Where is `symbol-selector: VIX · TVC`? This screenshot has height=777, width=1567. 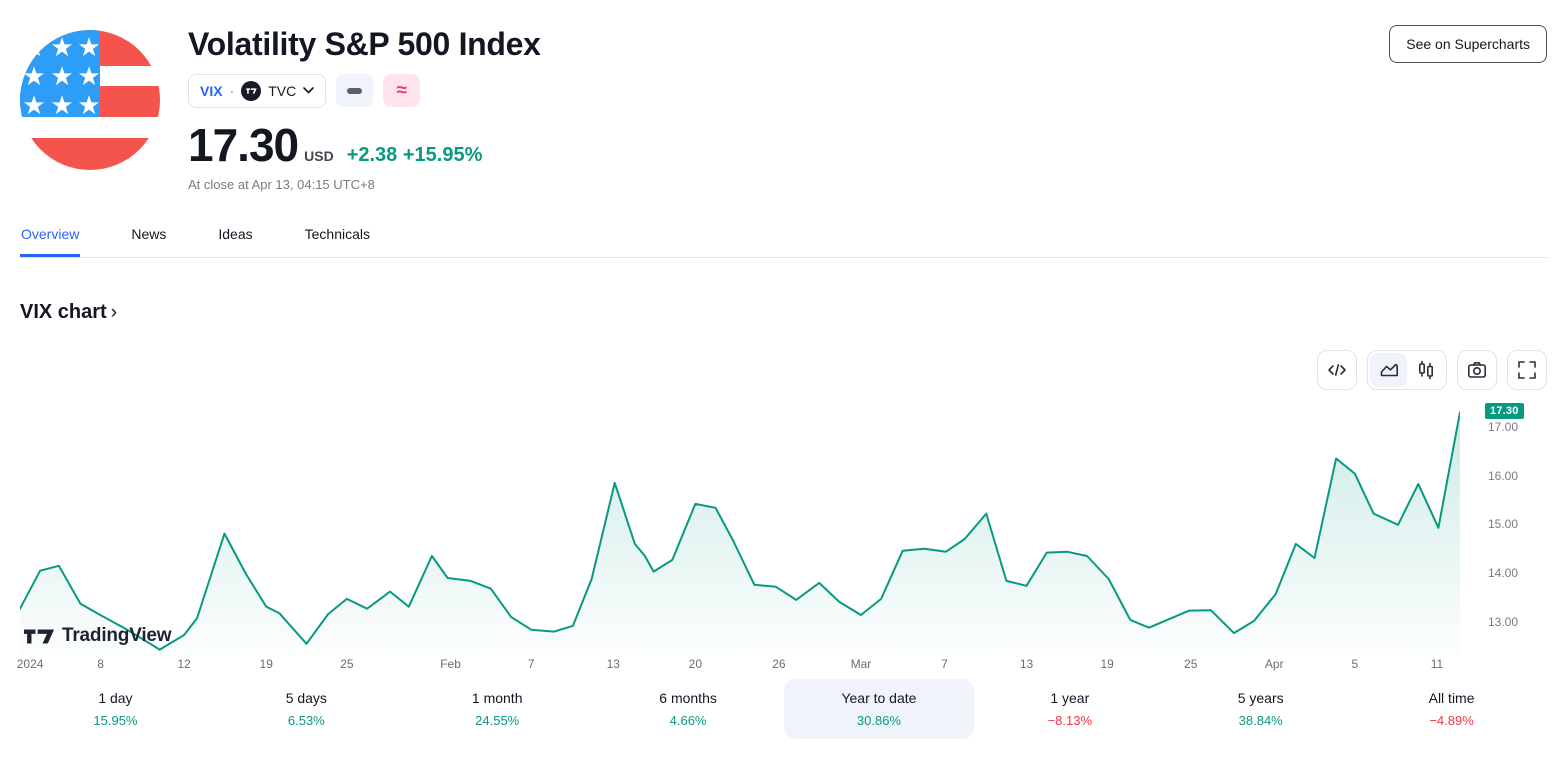
symbol-selector: VIX · TVC is located at coordinates (257, 90).